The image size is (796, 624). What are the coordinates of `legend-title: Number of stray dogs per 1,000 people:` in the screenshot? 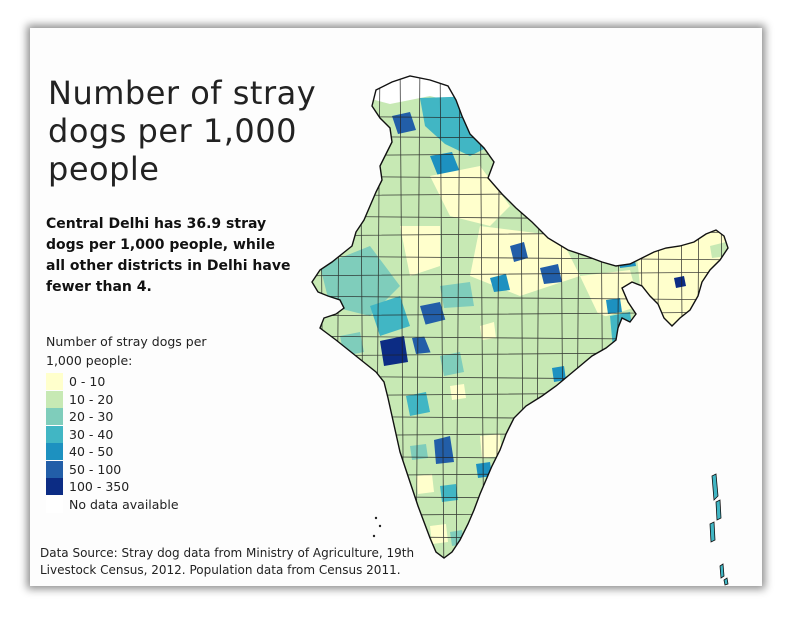 It's located at (126, 351).